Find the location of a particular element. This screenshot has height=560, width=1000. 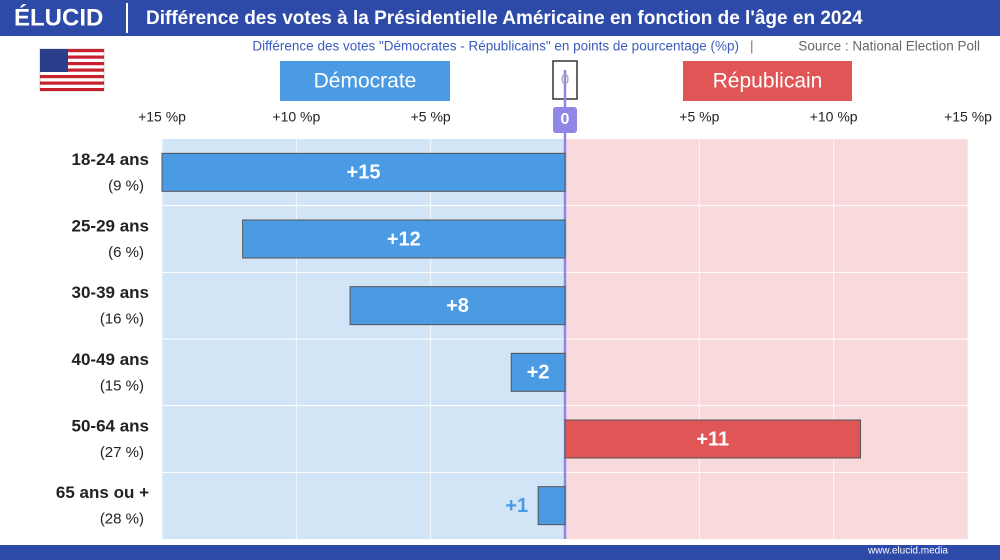

category-note: (28 %) is located at coordinates (122, 519).